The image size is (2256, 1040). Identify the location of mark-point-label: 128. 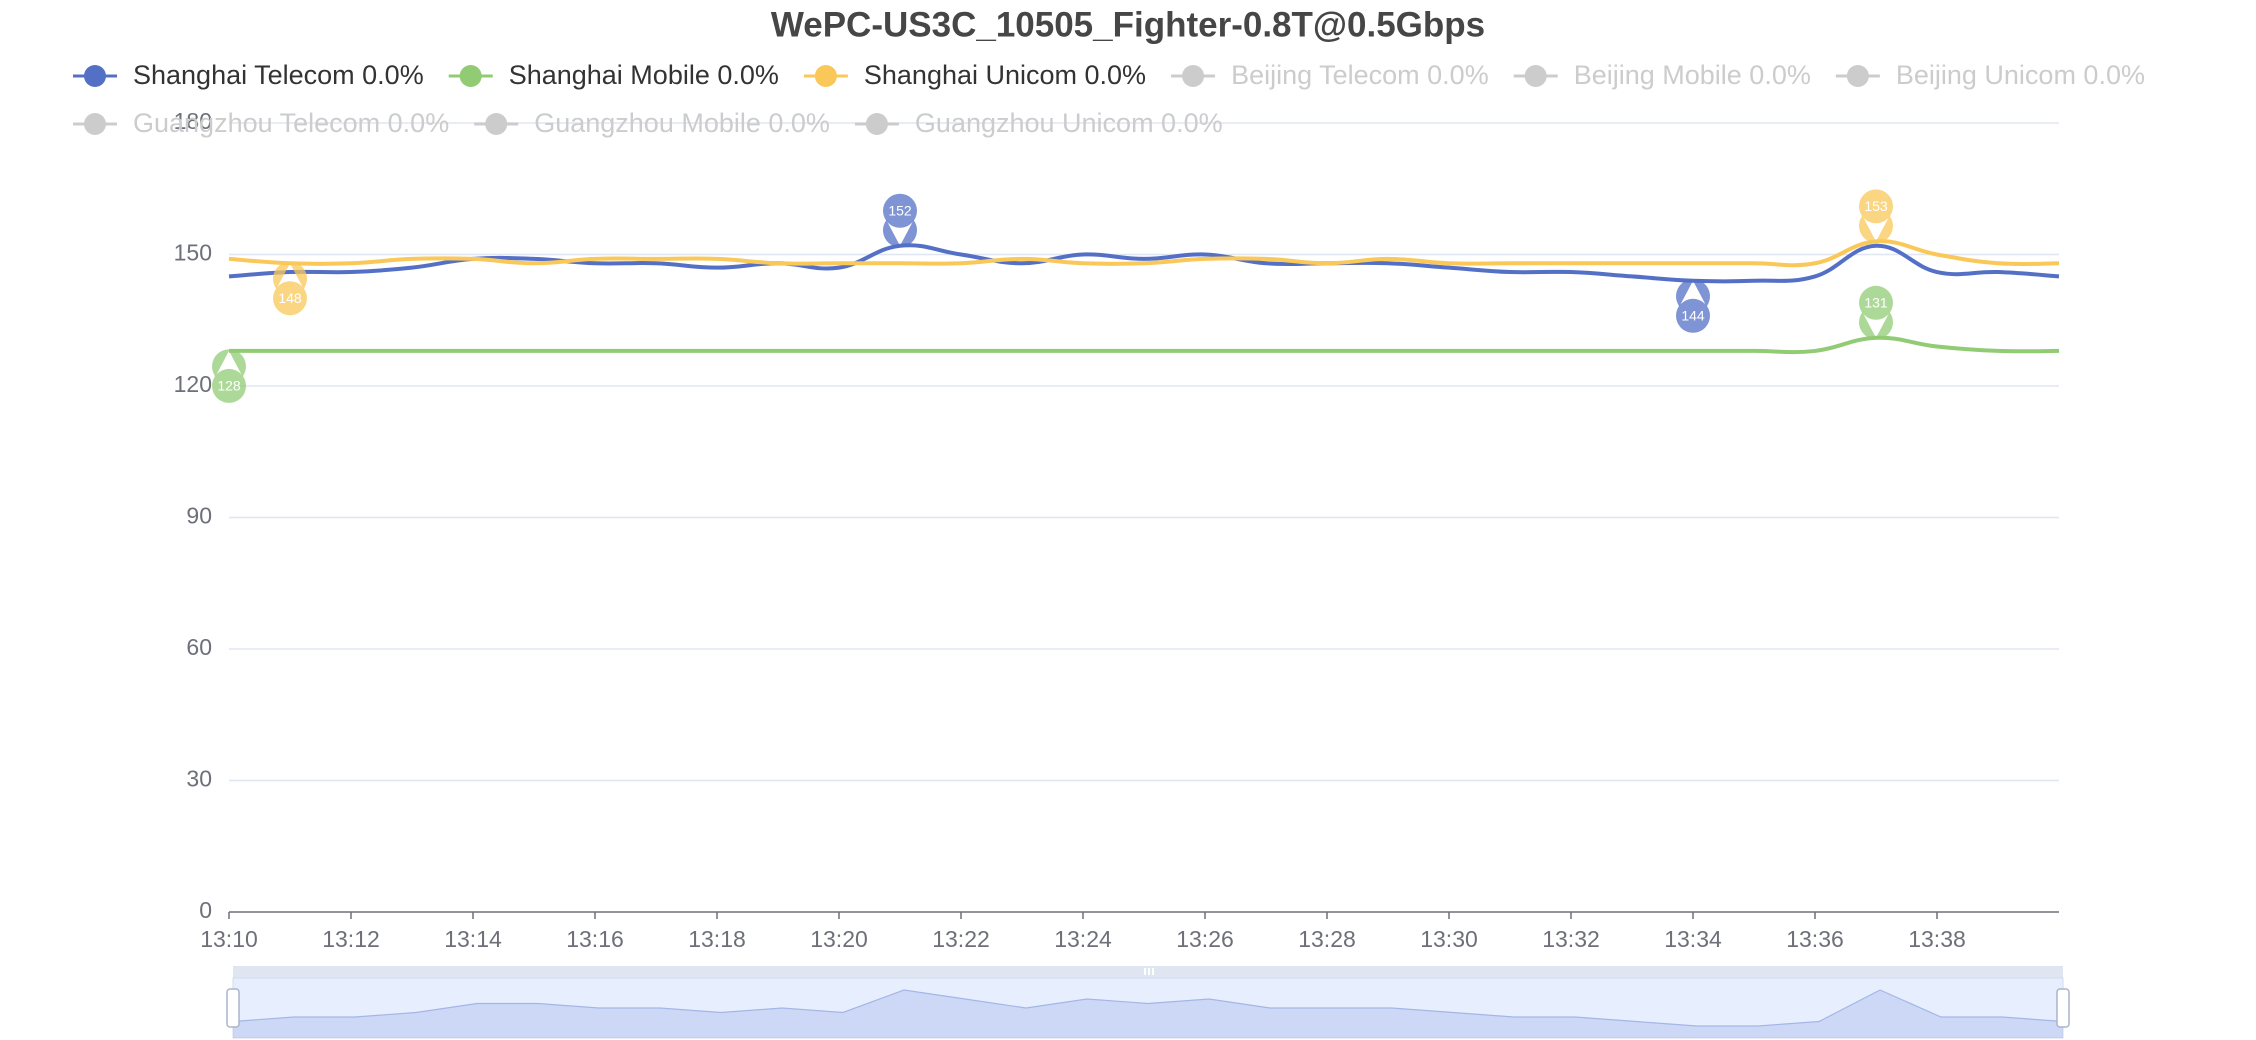
(229, 386).